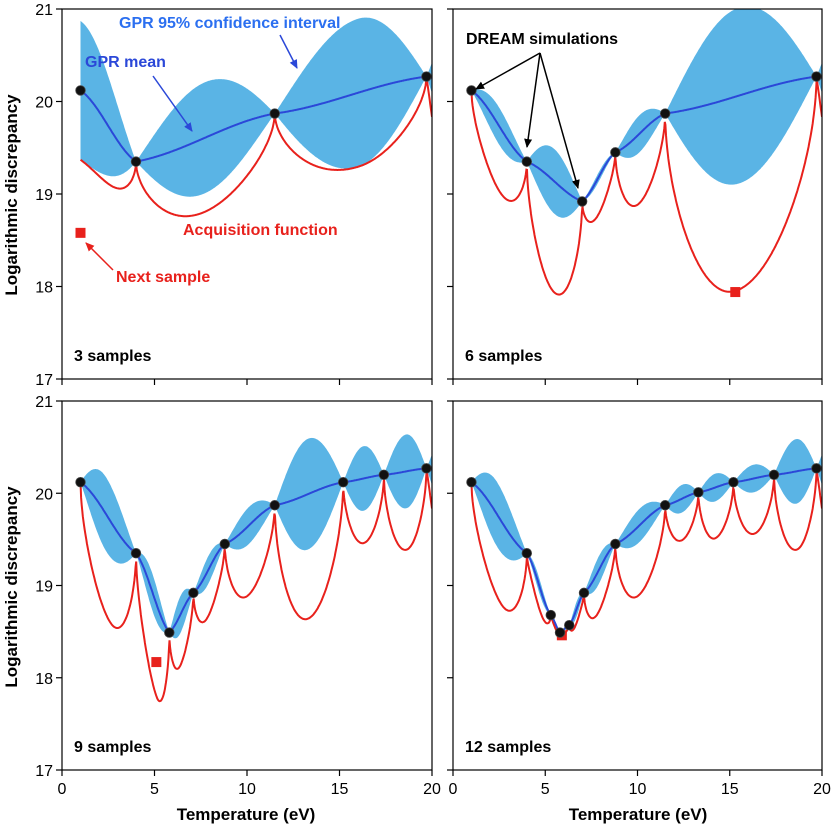  Describe the element at coordinates (503, 356) in the screenshot. I see `panel-label: 6 samples` at that location.